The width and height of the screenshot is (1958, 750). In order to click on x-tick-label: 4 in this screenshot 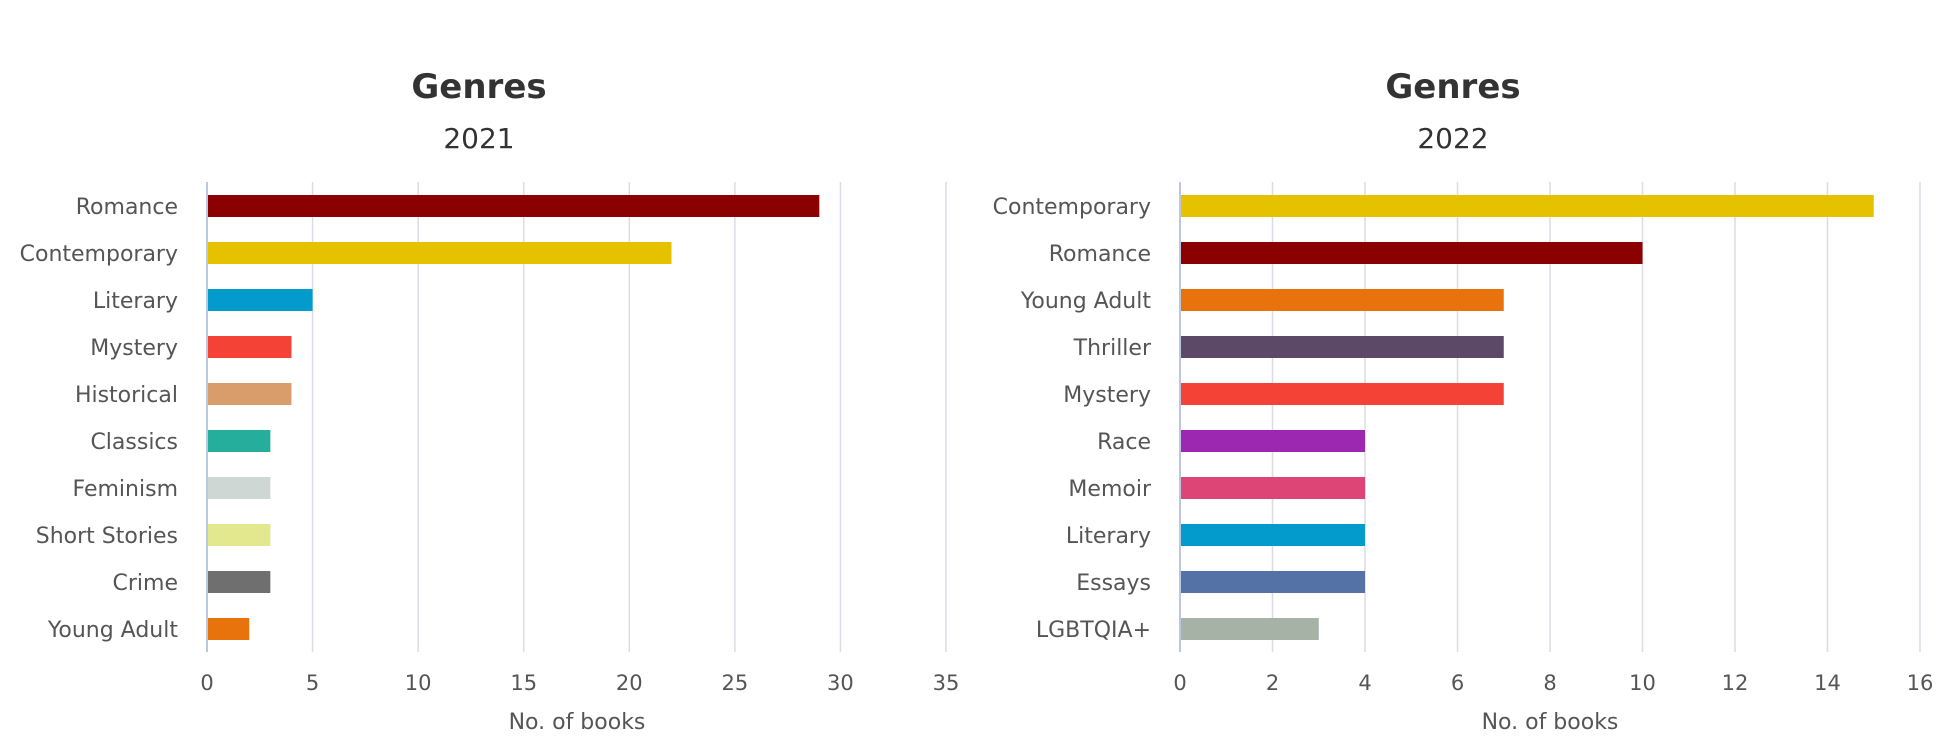, I will do `click(1364, 683)`.